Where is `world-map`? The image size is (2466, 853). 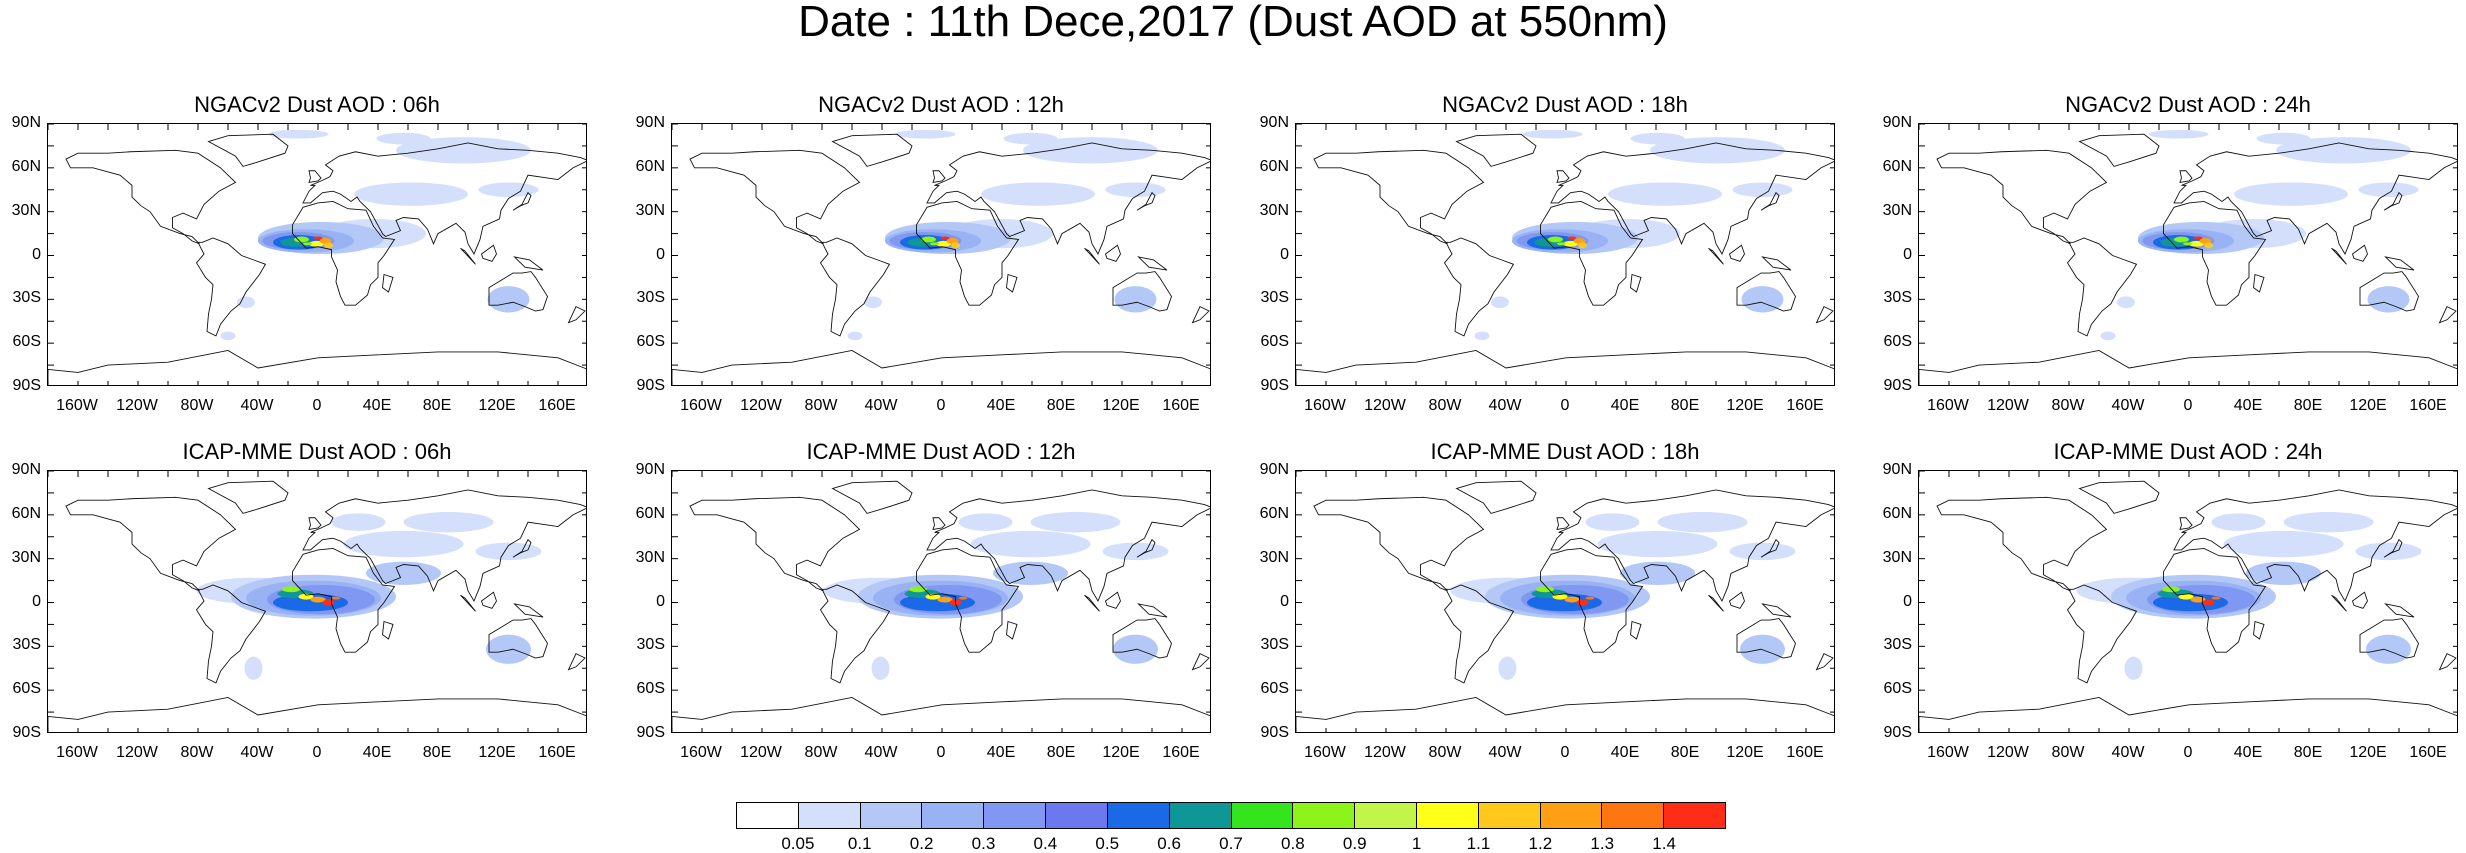 world-map is located at coordinates (2188, 601).